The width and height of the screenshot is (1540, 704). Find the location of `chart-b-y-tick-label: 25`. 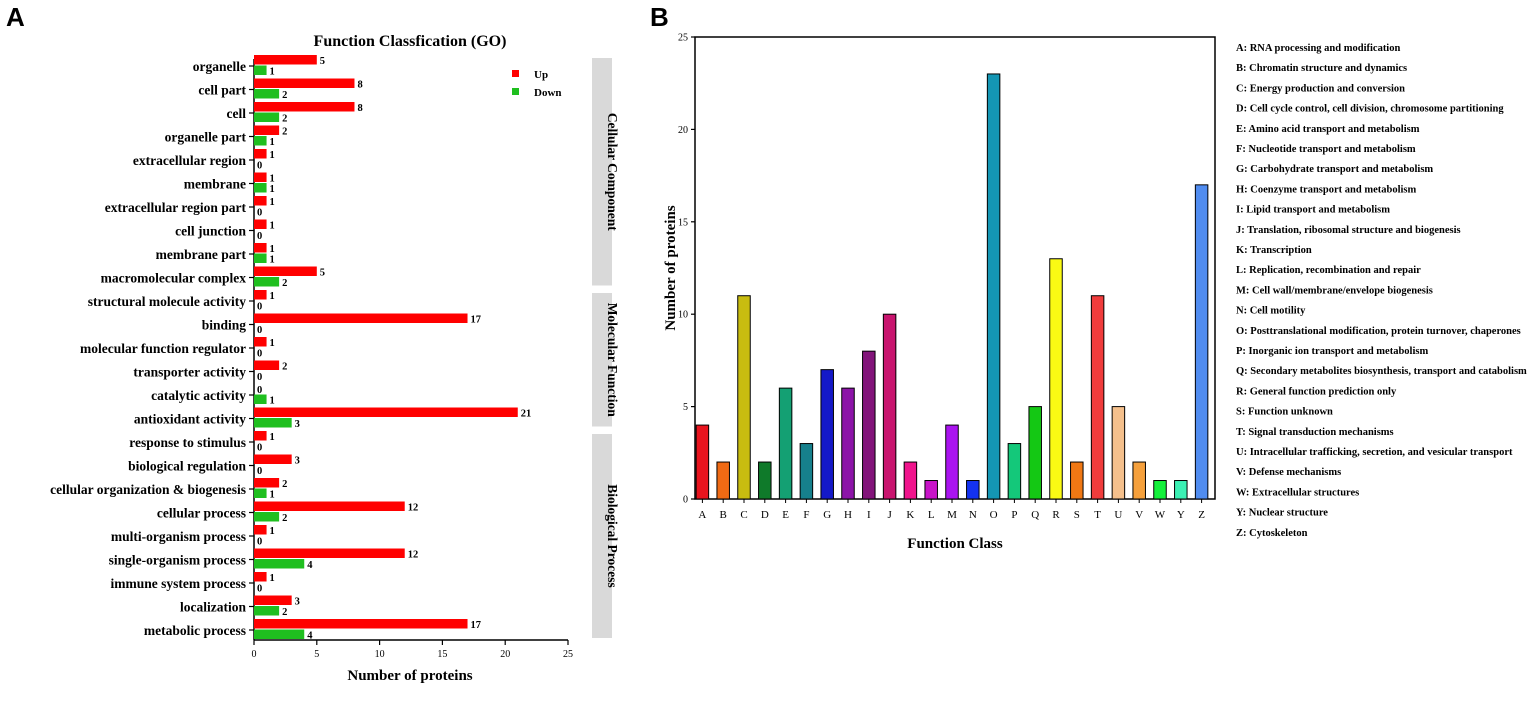

chart-b-y-tick-label: 25 is located at coordinates (683, 38).